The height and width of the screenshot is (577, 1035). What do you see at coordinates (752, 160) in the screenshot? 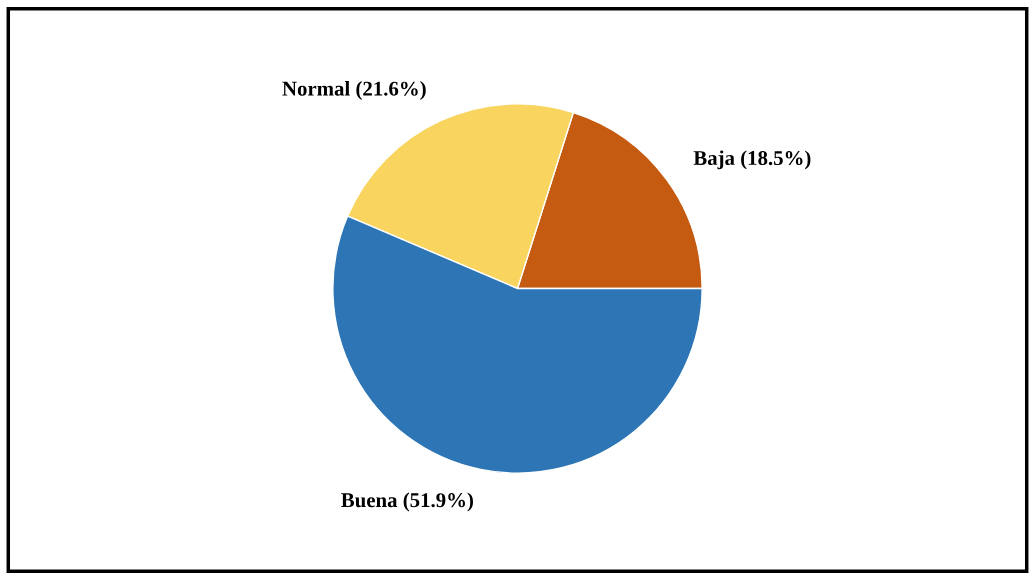
I see `slice-label: Baja (18.5%)` at bounding box center [752, 160].